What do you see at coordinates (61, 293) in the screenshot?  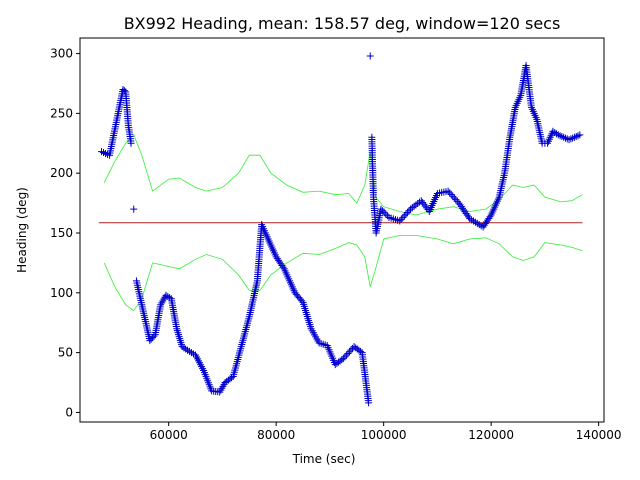 I see `y-tick-label: 100` at bounding box center [61, 293].